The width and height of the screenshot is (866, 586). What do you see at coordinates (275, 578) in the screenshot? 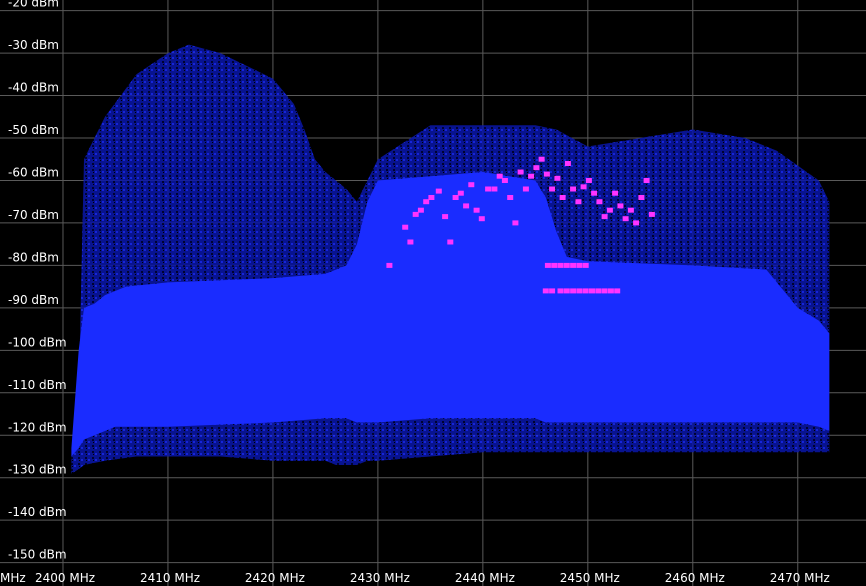
I see `x-tick-label: 2420 MHz` at bounding box center [275, 578].